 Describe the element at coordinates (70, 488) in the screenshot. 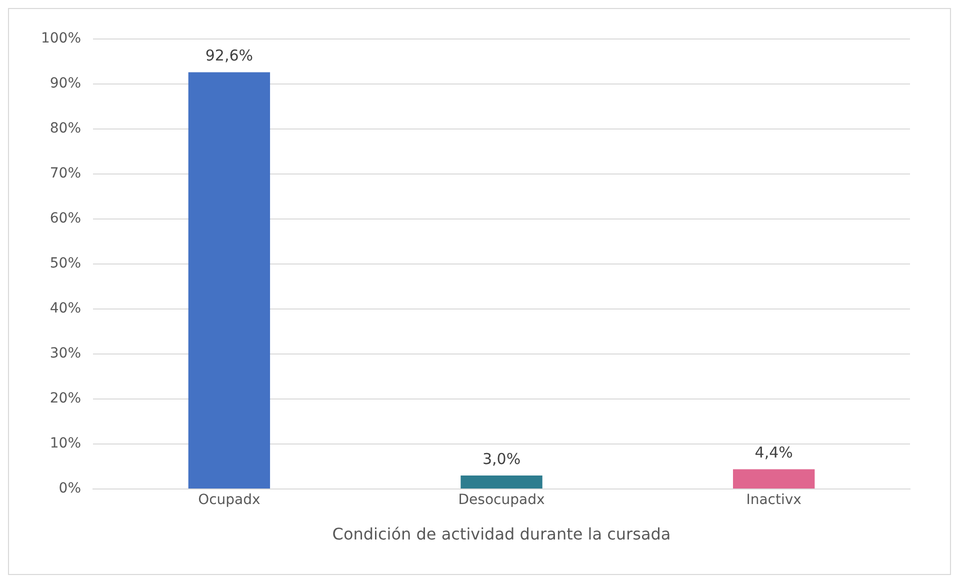

I see `y-tick-label: 0%` at that location.